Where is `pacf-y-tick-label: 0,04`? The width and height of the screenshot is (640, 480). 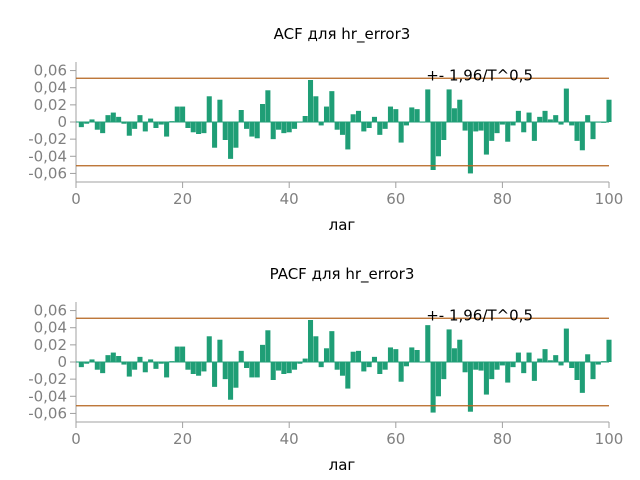
pacf-y-tick-label: 0,04 is located at coordinates (50, 328).